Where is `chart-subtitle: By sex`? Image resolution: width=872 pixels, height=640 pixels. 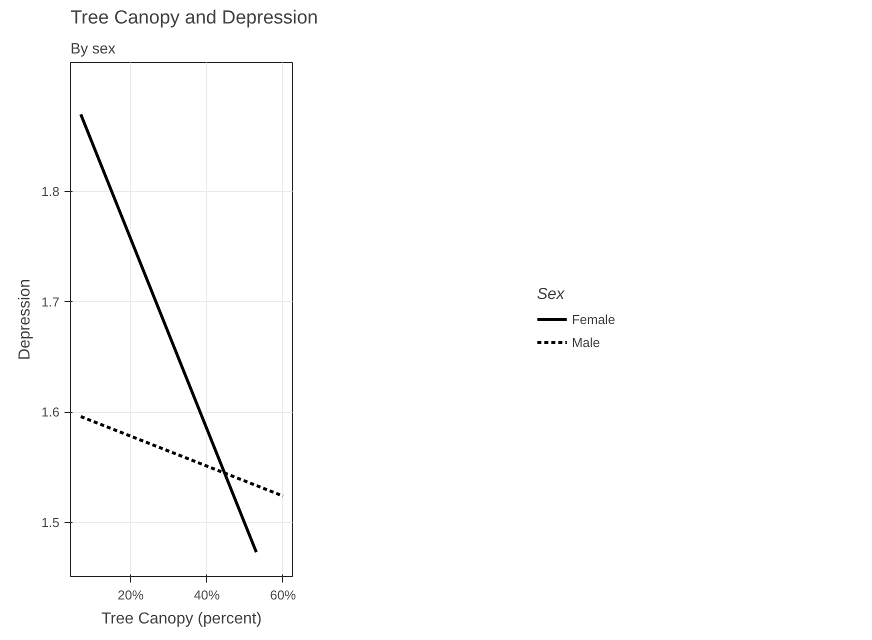
chart-subtitle: By sex is located at coordinates (93, 49).